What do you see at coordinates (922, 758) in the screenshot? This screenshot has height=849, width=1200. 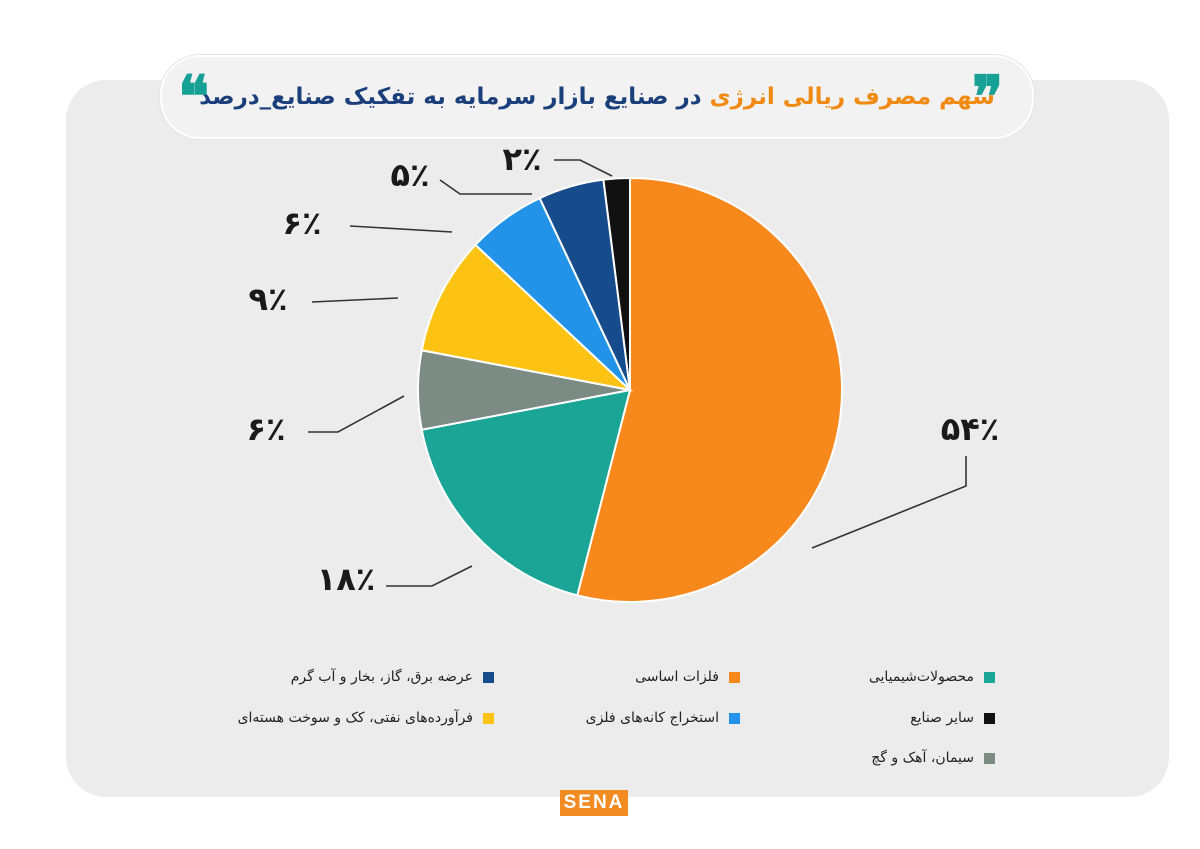 I see `legend-label: سیمان، آهک و گچ` at bounding box center [922, 758].